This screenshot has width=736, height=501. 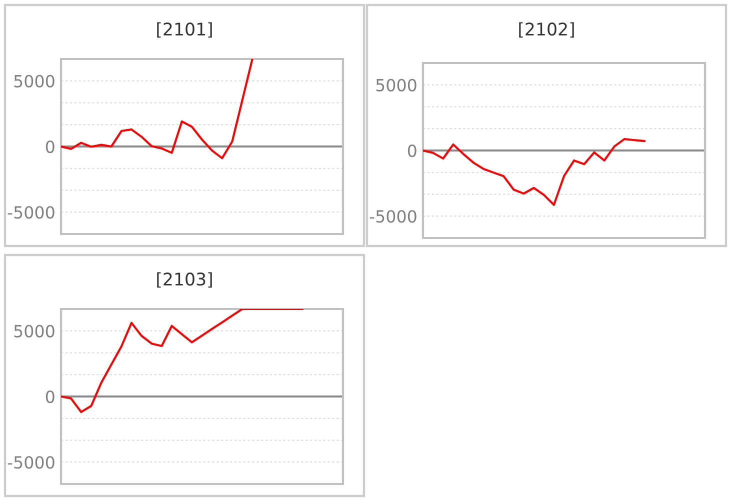 What do you see at coordinates (184, 280) in the screenshot?
I see `chart-title: [2103]` at bounding box center [184, 280].